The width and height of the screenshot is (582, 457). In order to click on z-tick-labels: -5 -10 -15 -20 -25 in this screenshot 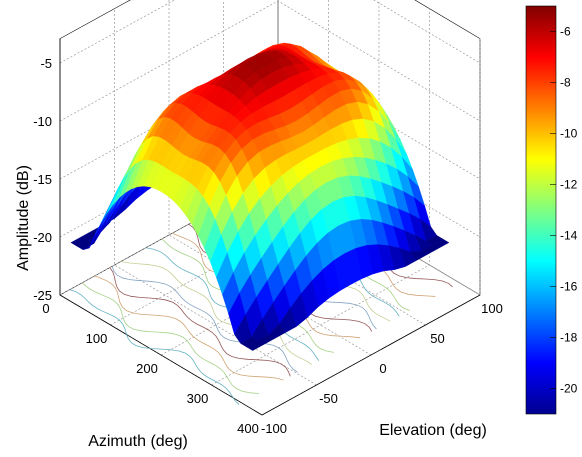, I will do `click(42, 179)`.